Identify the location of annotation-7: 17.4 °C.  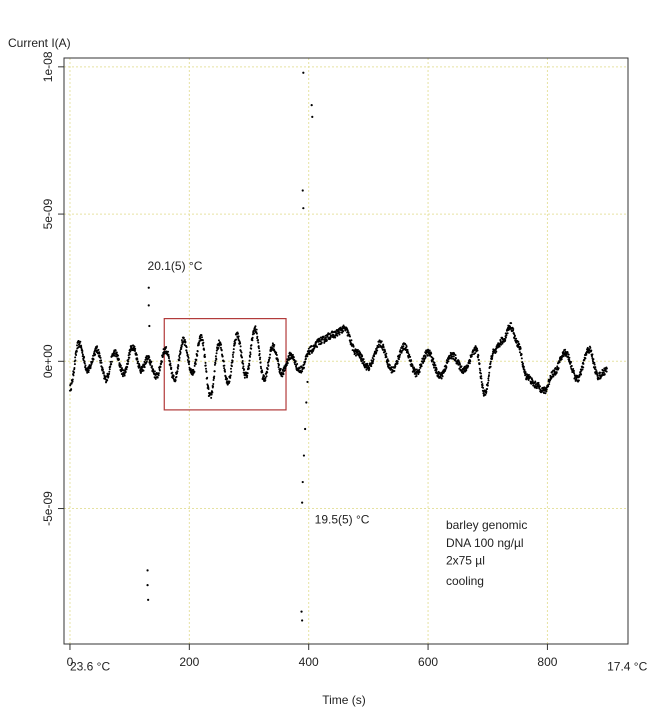
(627, 667).